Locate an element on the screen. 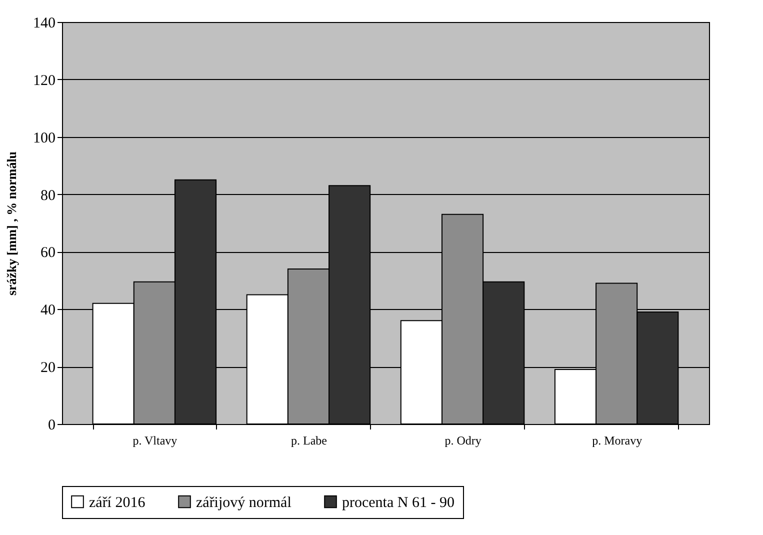 The height and width of the screenshot is (535, 763). x-tick-label: p. Odry is located at coordinates (463, 441).